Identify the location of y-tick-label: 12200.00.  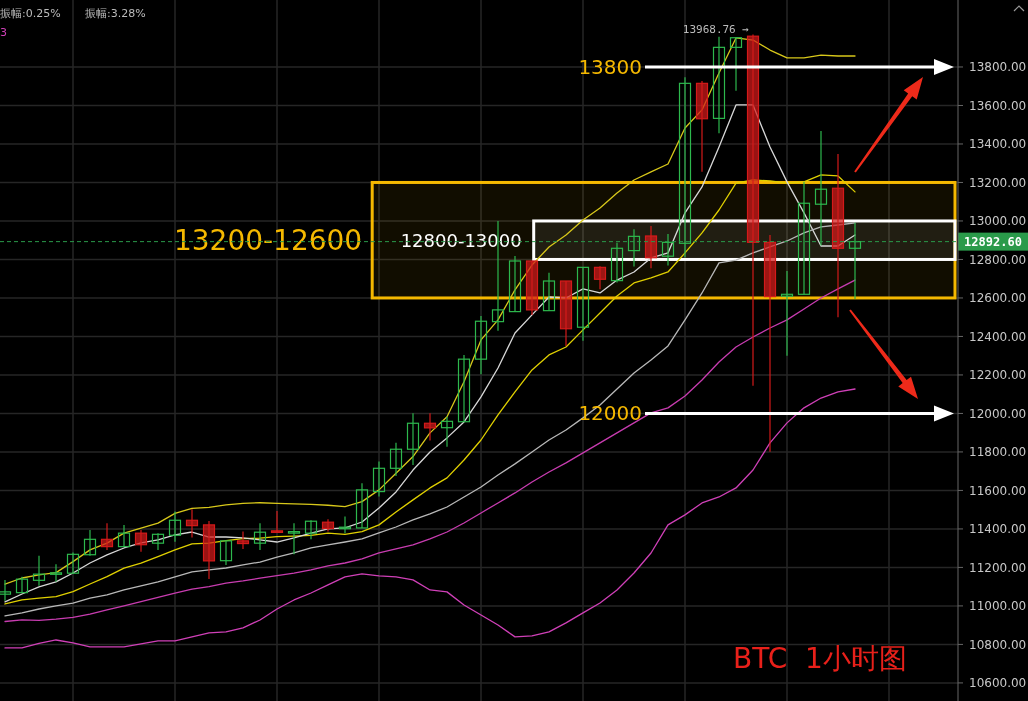
(998, 375).